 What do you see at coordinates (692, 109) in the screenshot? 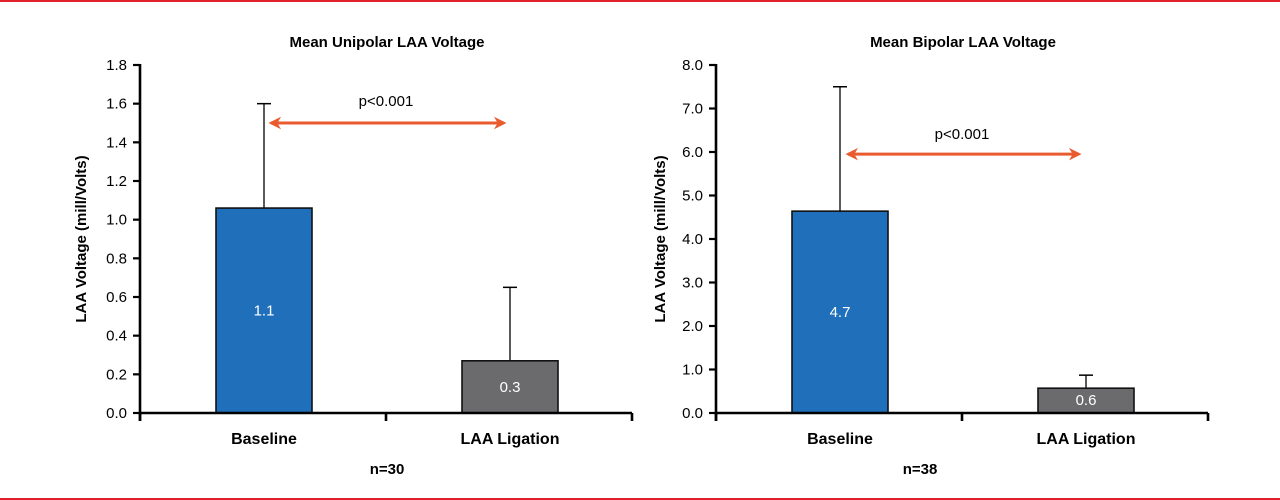
I see `y-tick-label: 7.0` at bounding box center [692, 109].